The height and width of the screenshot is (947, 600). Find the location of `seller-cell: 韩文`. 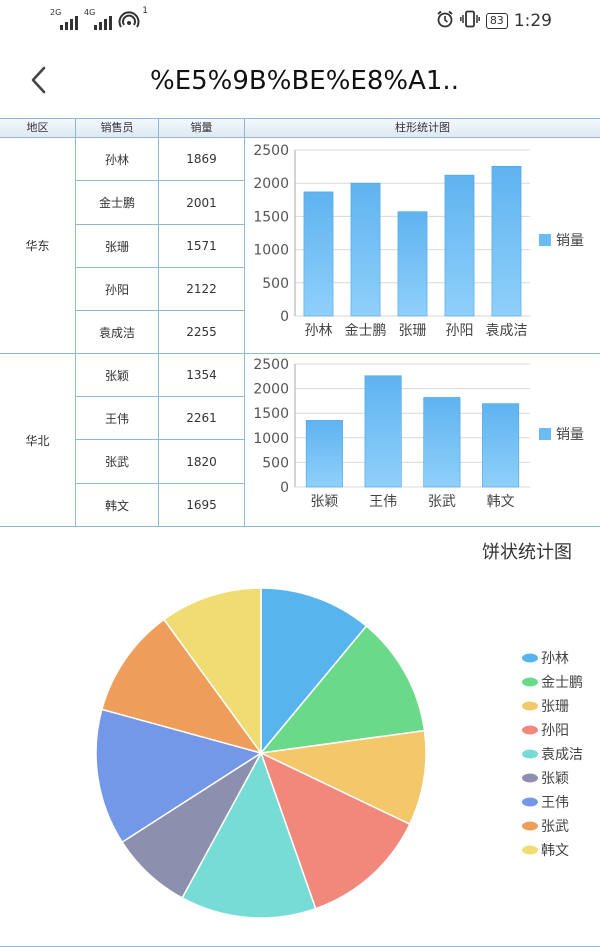

seller-cell: 韩文 is located at coordinates (117, 505).